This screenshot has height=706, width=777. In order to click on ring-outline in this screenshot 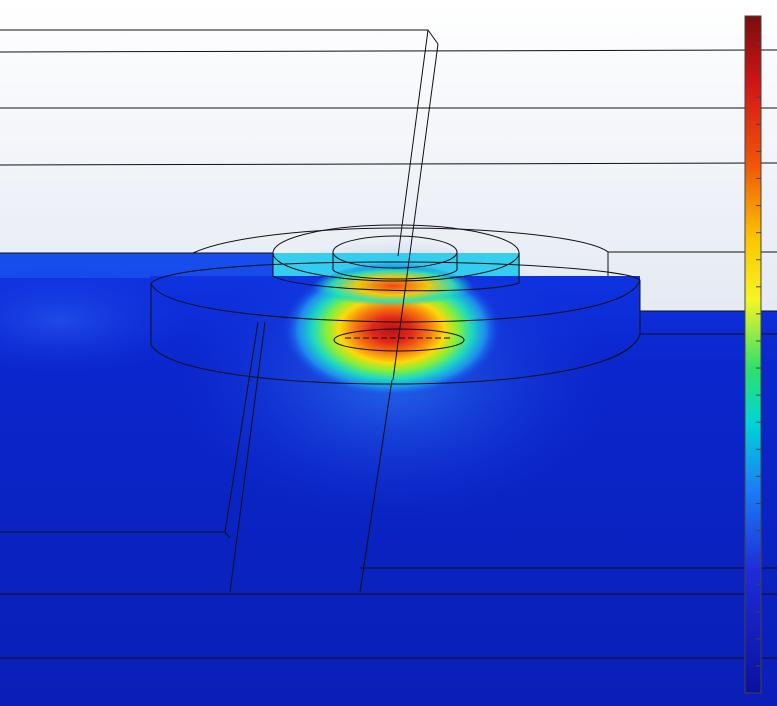, I will do `click(396, 283)`.